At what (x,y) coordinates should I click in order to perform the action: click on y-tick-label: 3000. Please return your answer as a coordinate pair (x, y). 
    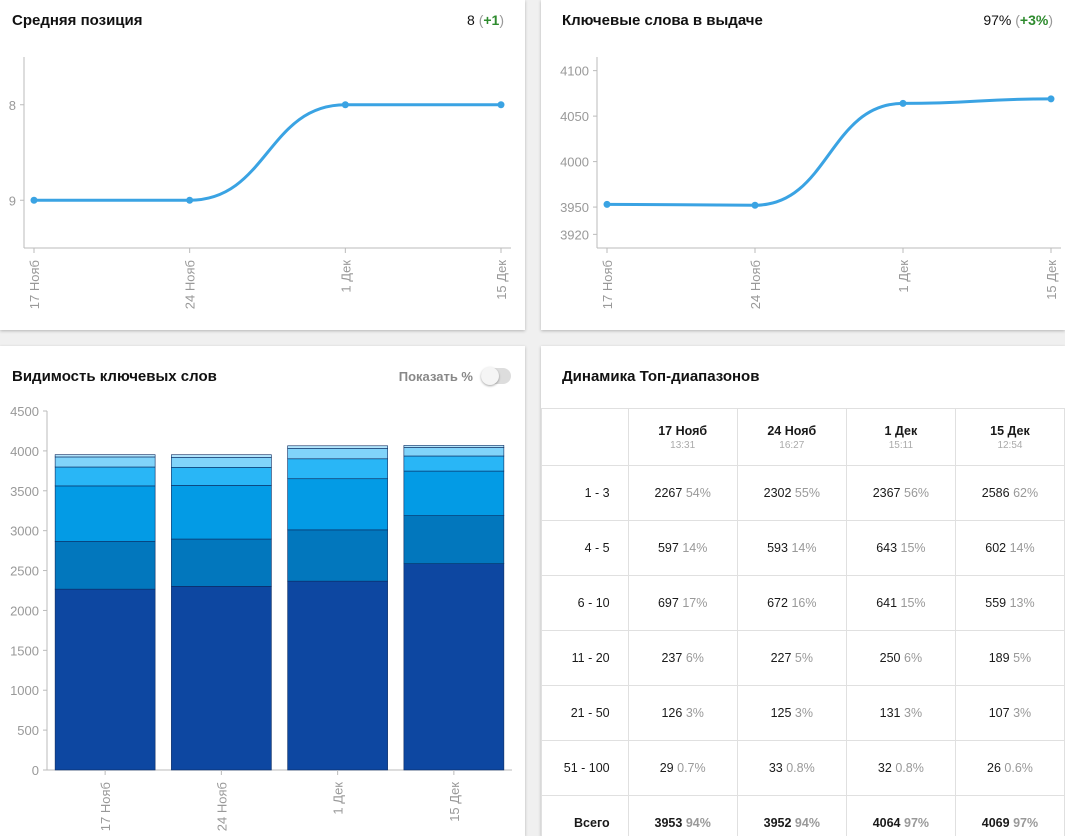
    Looking at the image, I should click on (24, 531).